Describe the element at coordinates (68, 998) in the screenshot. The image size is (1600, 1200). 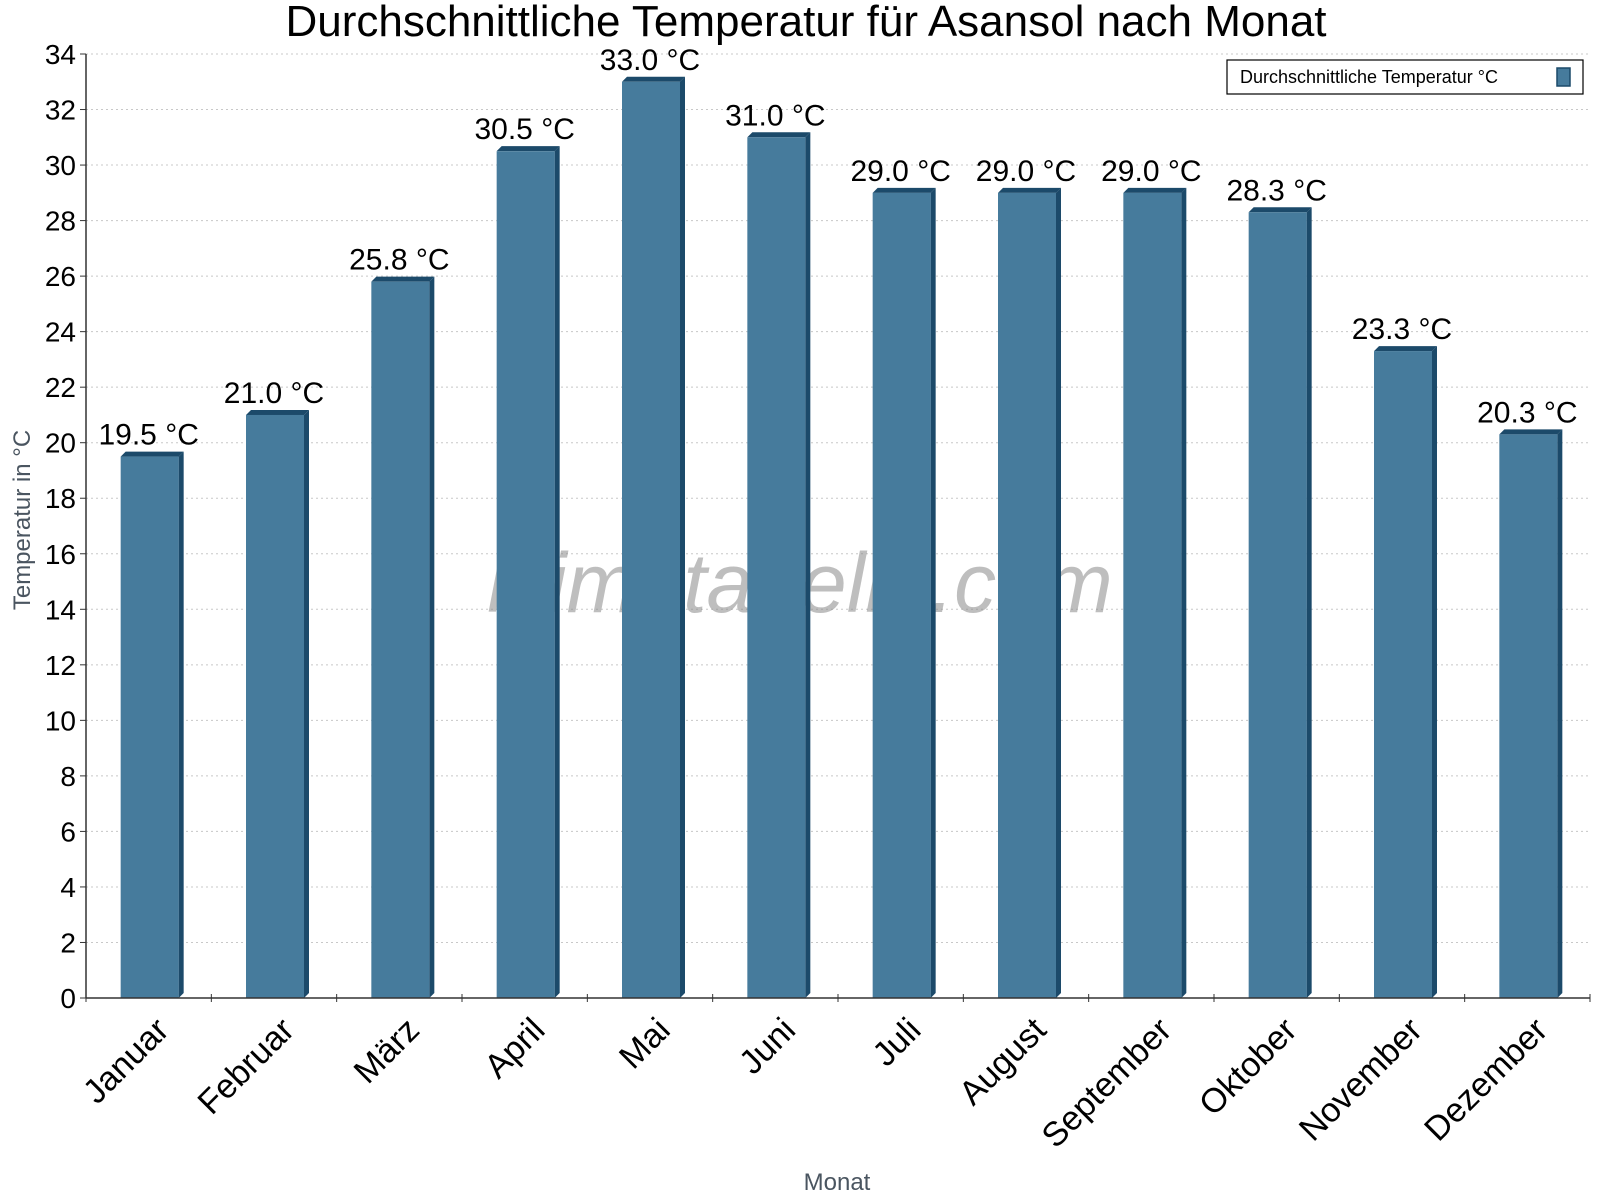
I see `y-tick-label: 0` at that location.